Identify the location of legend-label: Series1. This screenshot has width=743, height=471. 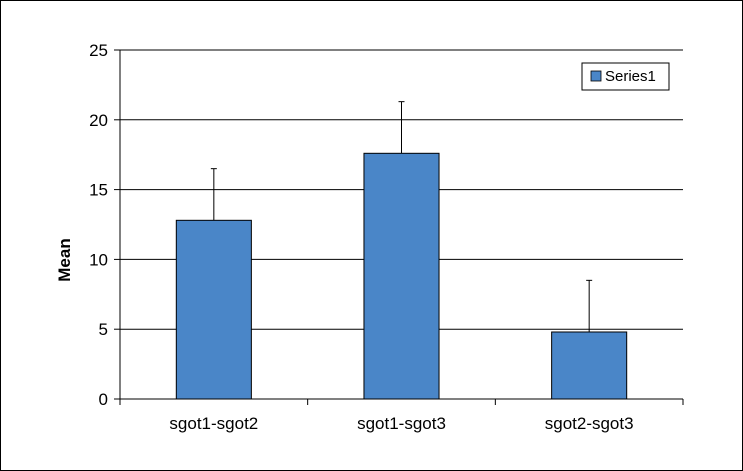
(630, 76).